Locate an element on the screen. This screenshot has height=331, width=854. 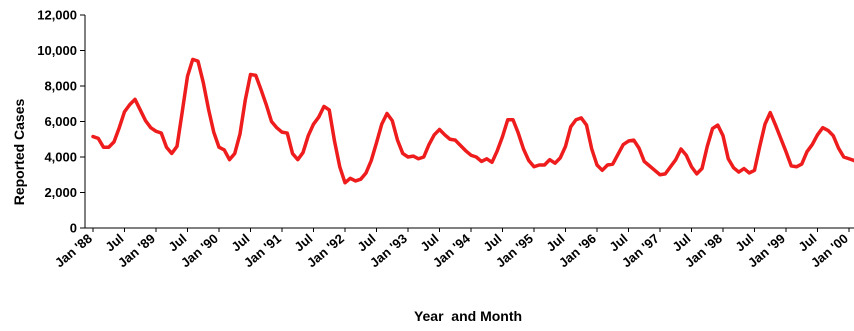
y-axis-title: Reported Cases is located at coordinates (19, 151).